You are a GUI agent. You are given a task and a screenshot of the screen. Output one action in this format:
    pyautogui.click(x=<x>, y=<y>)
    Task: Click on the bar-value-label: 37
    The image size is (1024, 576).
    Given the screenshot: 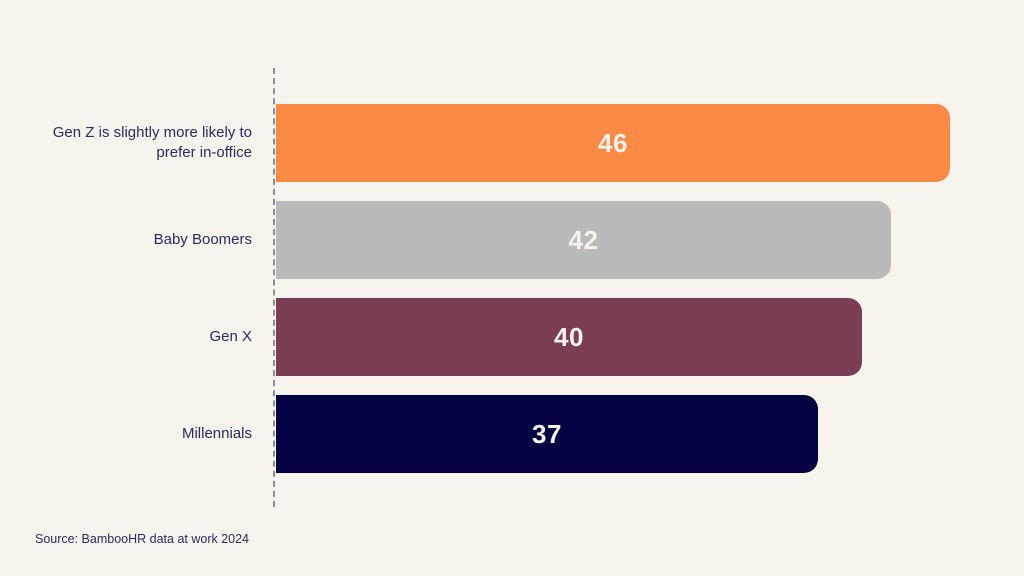 What is the action you would take?
    pyautogui.click(x=547, y=433)
    